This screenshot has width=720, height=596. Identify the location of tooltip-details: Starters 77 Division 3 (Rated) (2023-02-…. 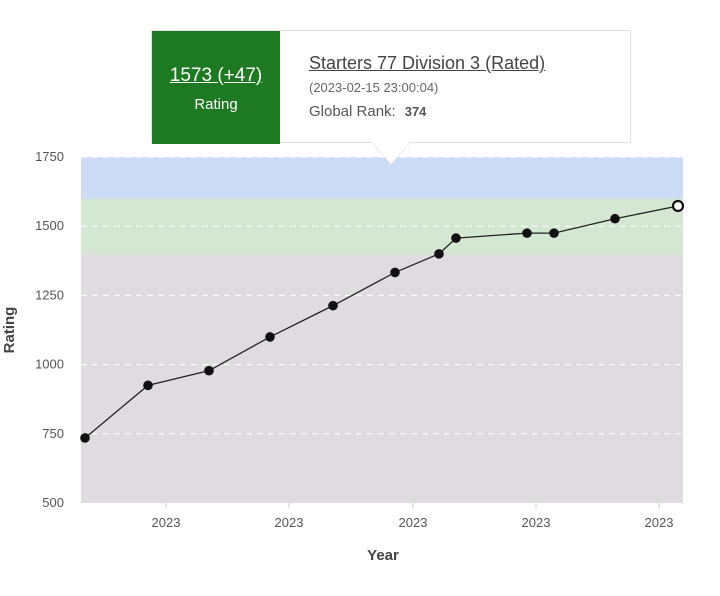
(427, 86).